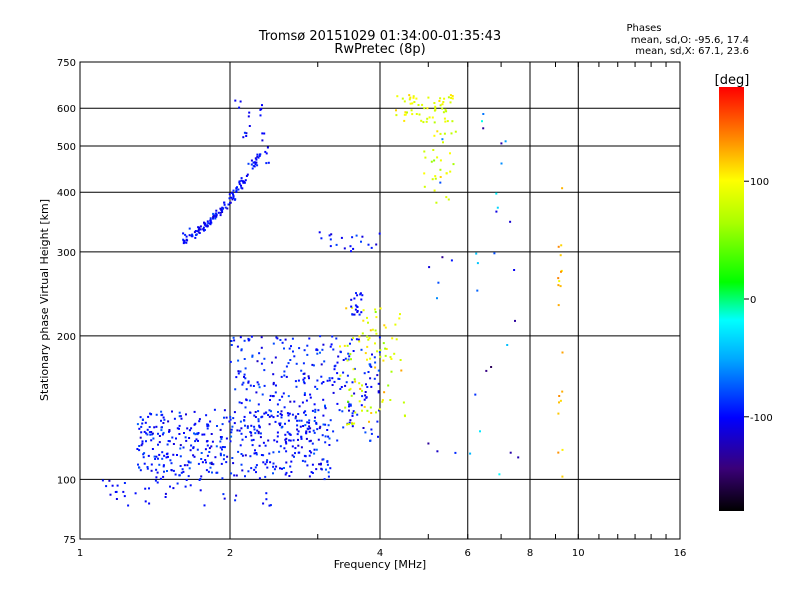  I want to click on x-tick-label: 4, so click(380, 553).